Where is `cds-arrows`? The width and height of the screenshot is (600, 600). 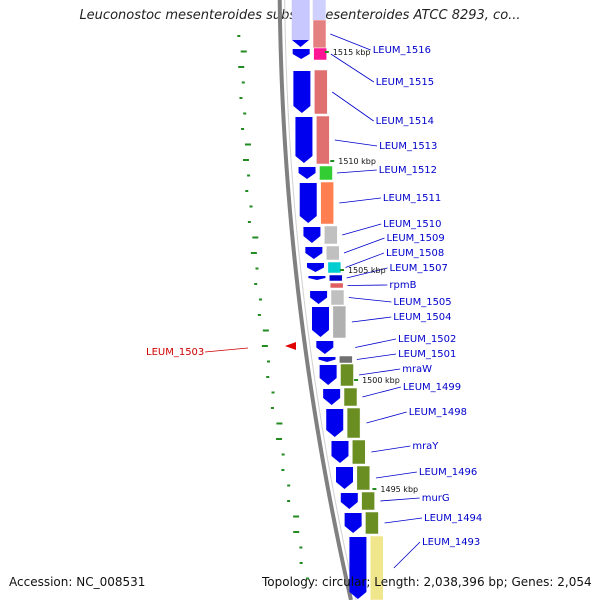
cds-arrows is located at coordinates (329, 299).